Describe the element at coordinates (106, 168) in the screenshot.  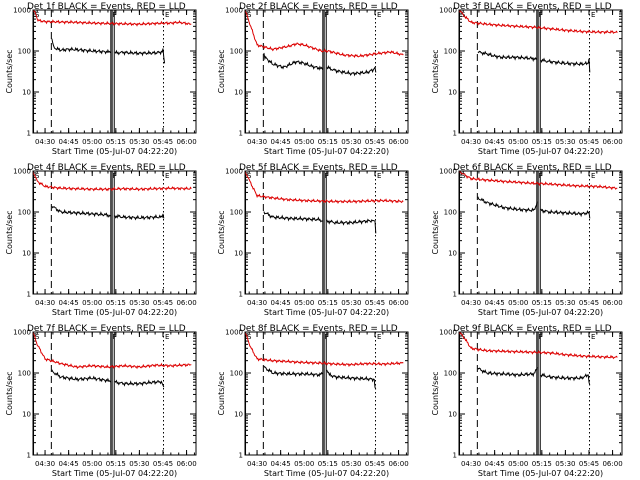
I see `panel-title: Det 4f BLACK = Events, RED = LLD` at that location.